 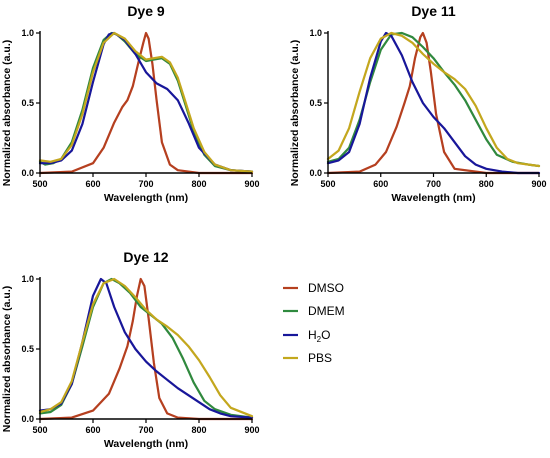 What do you see at coordinates (314, 323) in the screenshot?
I see `legend: DMSO DMEM H2O PBS` at bounding box center [314, 323].